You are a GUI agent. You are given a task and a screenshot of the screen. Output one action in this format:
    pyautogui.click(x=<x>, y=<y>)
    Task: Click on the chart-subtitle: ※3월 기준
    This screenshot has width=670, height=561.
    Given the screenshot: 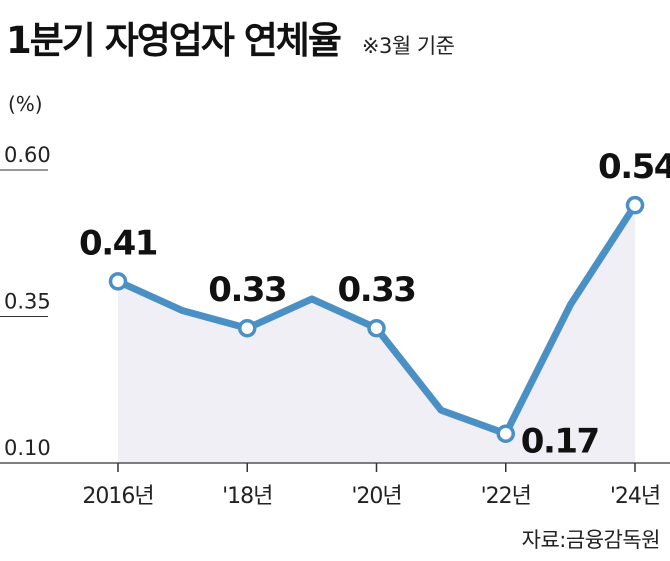 What is the action you would take?
    pyautogui.click(x=408, y=46)
    